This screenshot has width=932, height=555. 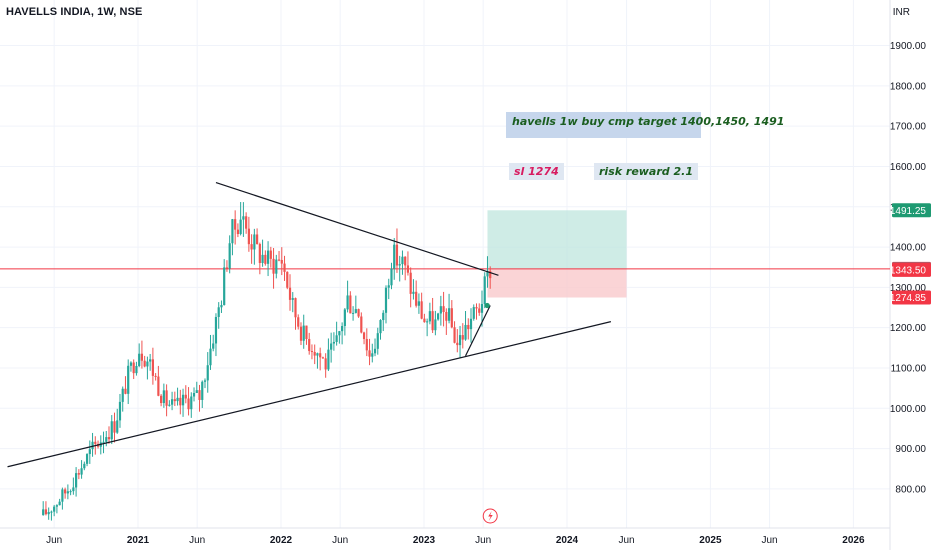 I want to click on trendline-short-rising, so click(x=477, y=331).